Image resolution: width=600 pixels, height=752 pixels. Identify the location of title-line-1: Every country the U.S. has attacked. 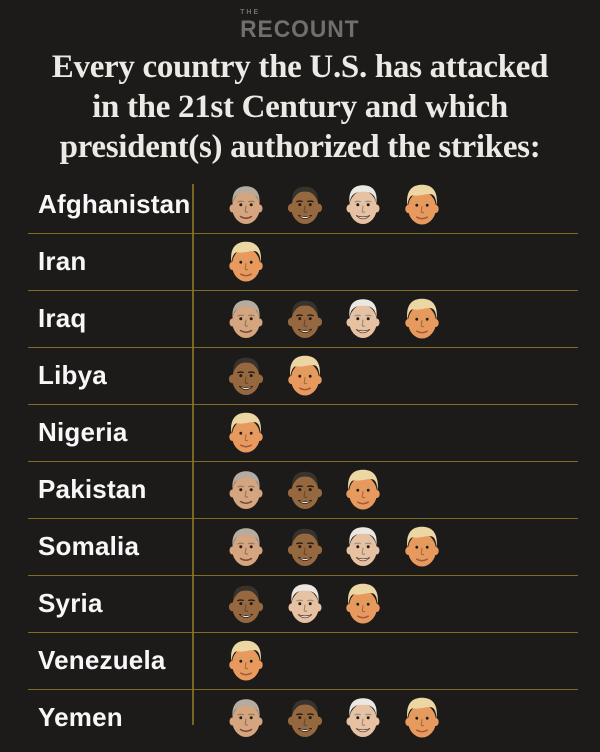
(300, 67).